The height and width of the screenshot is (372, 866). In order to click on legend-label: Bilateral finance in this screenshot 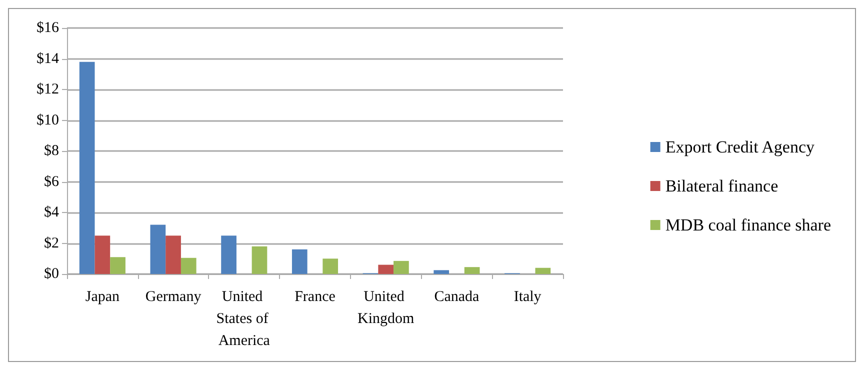, I will do `click(721, 186)`.